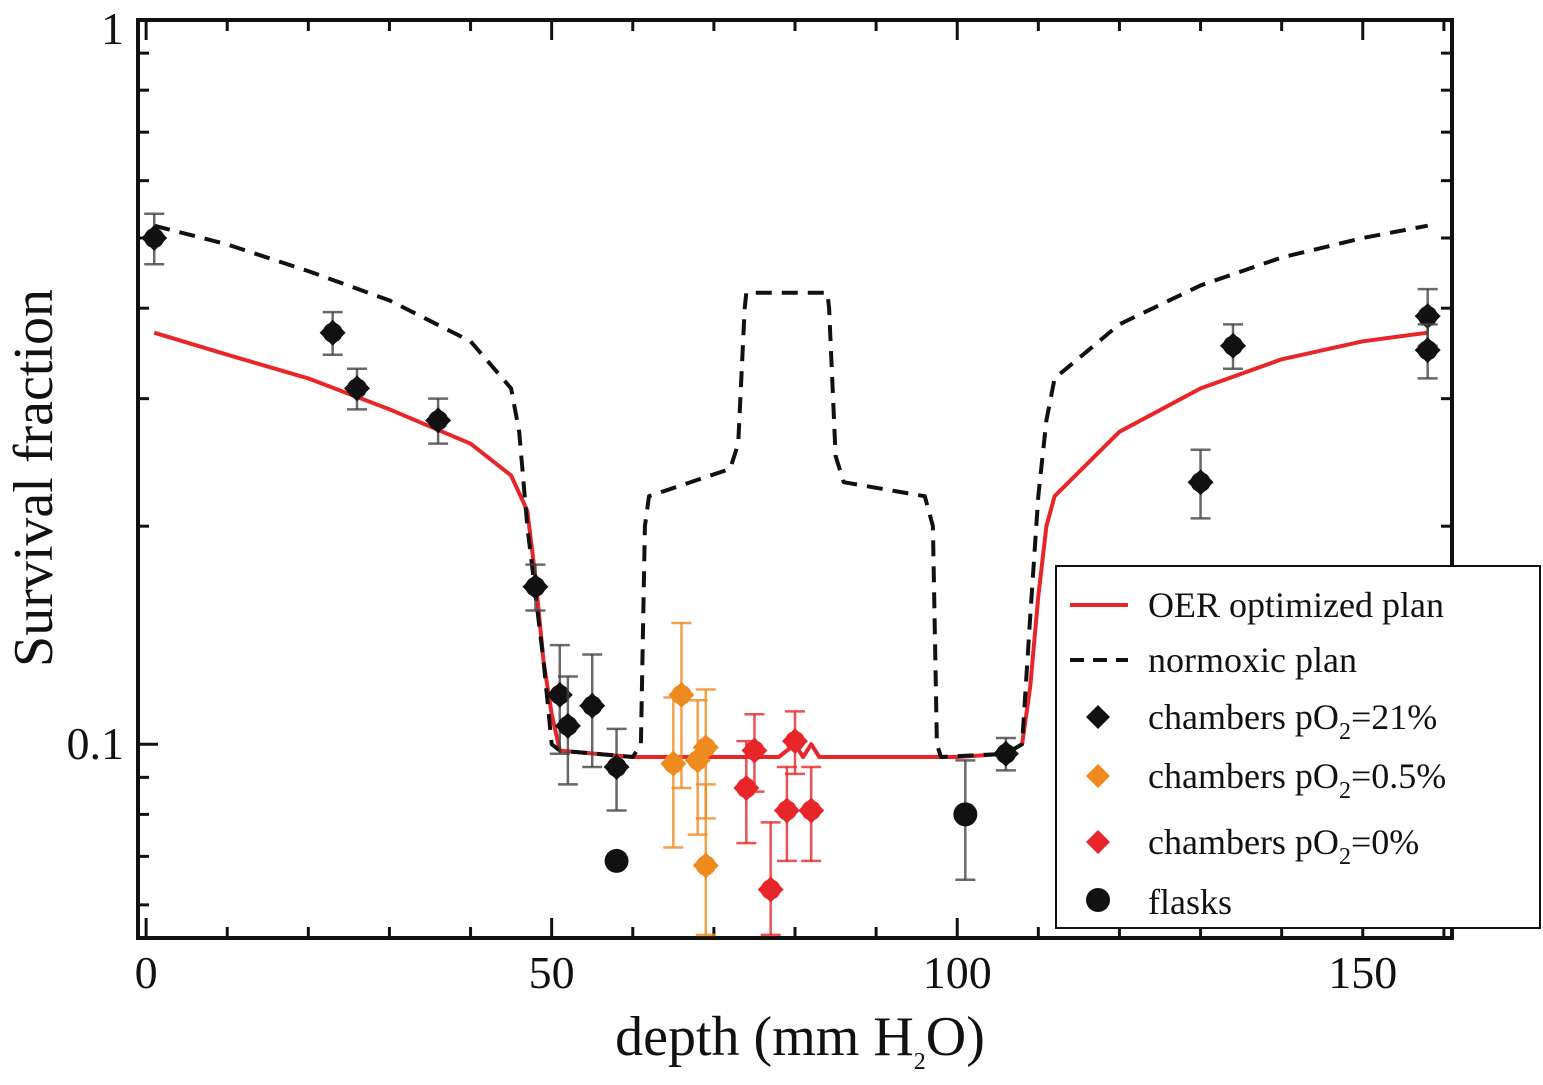 Image resolution: width=1543 pixels, height=1085 pixels. What do you see at coordinates (1345, 732) in the screenshot?
I see `legend-ch21-subscript: 2` at bounding box center [1345, 732].